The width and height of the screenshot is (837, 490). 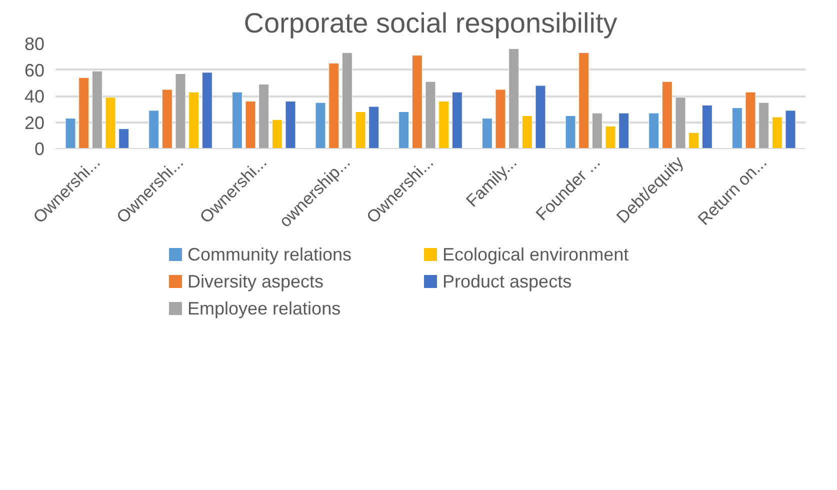 What do you see at coordinates (34, 70) in the screenshot?
I see `y-tick-label: 60` at bounding box center [34, 70].